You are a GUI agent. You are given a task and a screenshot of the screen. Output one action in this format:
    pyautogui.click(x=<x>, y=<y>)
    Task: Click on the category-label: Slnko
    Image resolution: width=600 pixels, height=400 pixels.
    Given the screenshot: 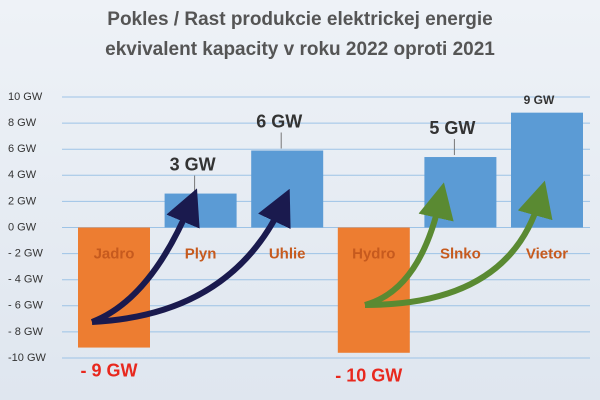 What is the action you would take?
    pyautogui.click(x=460, y=253)
    